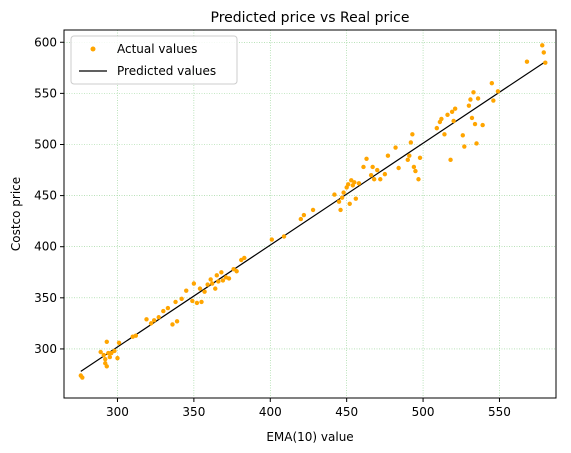 This screenshot has width=571, height=453. I want to click on legend-box, so click(154, 60).